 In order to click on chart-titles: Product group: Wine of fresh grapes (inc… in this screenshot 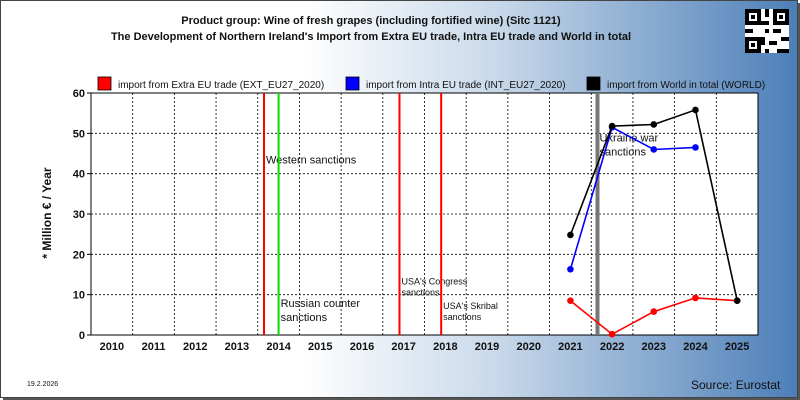, I will do `click(371, 29)`.